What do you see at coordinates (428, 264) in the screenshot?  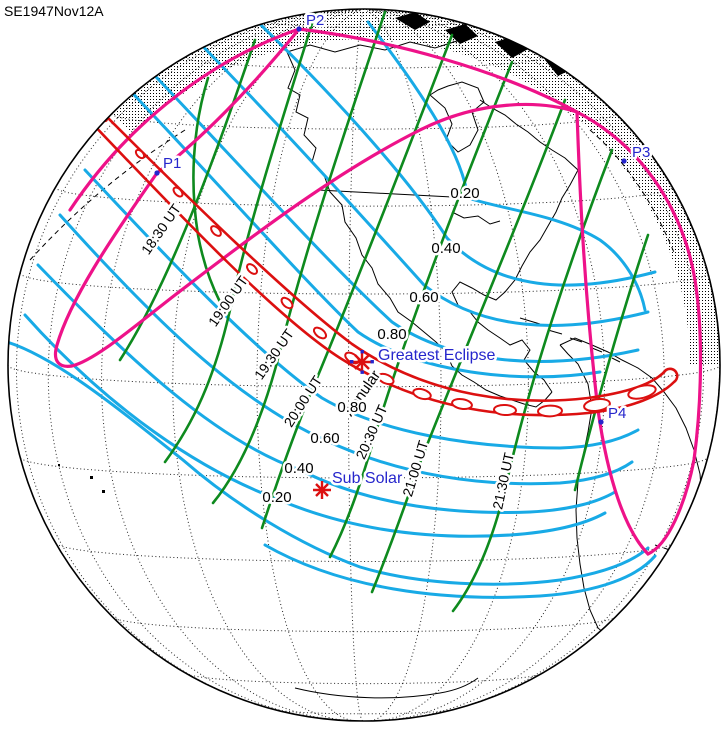 I see `magnitude-labels-northeast: 0.20 0.40 0.60 0.80` at bounding box center [428, 264].